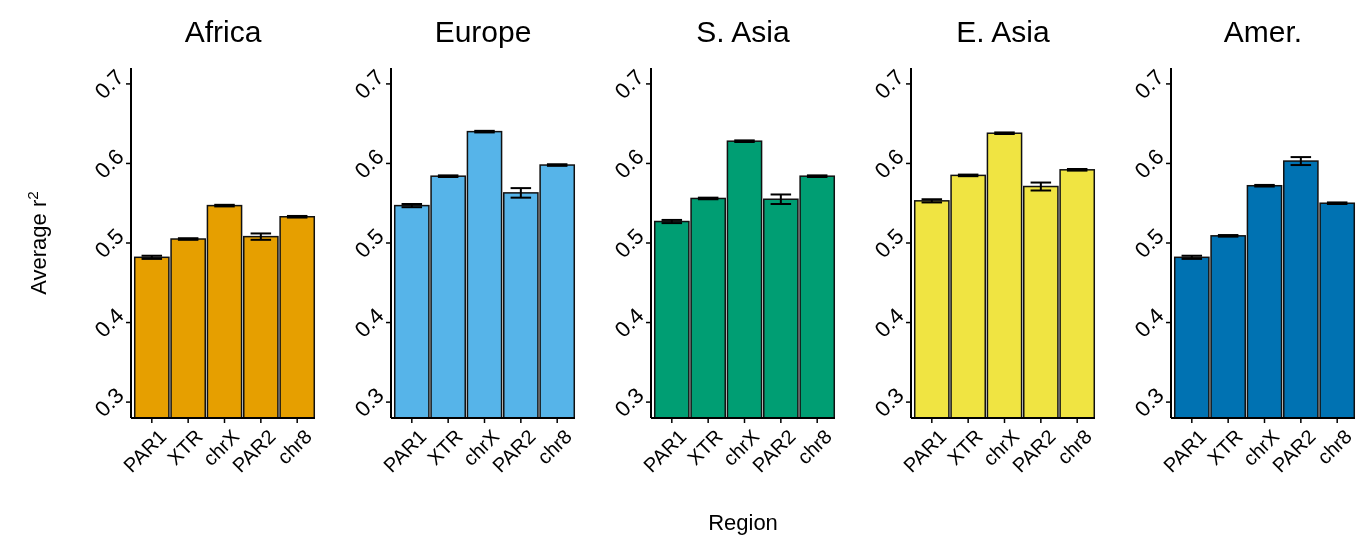  I want to click on chart-title: Amer., so click(1263, 31).